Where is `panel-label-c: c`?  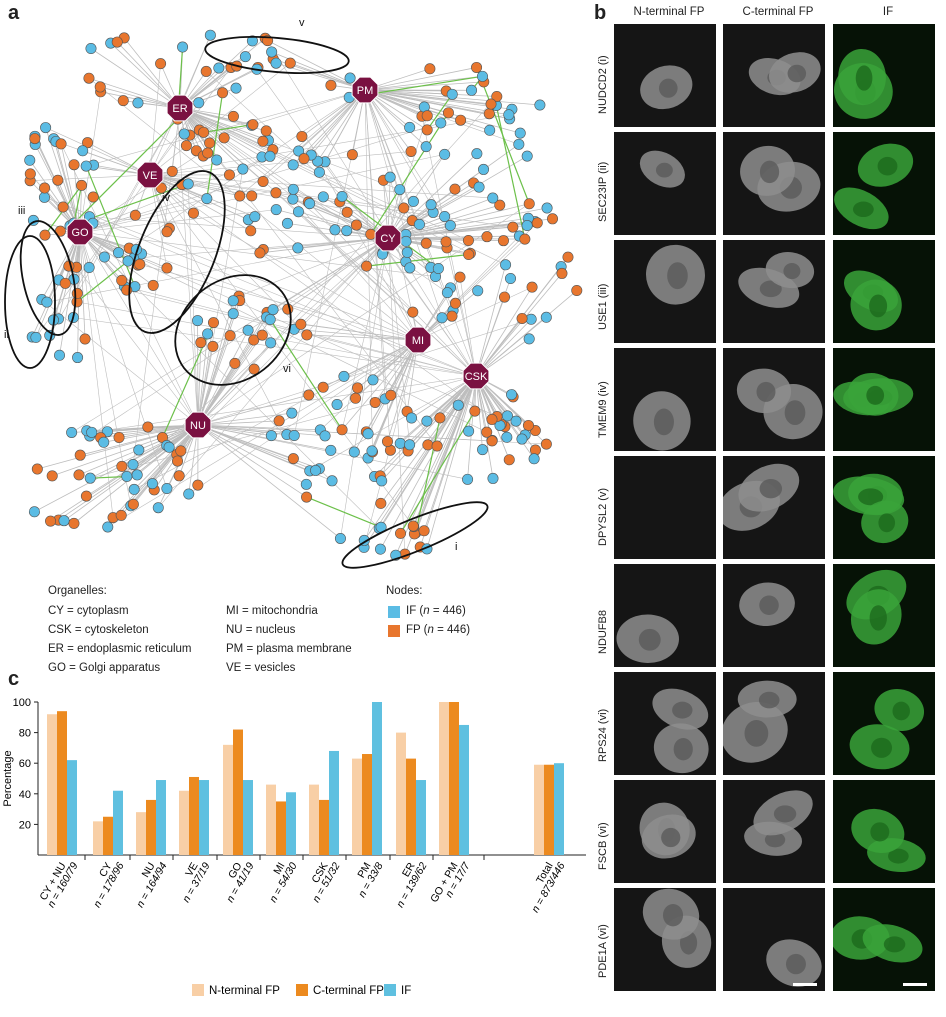
panel-label-c: c is located at coordinates (14, 679).